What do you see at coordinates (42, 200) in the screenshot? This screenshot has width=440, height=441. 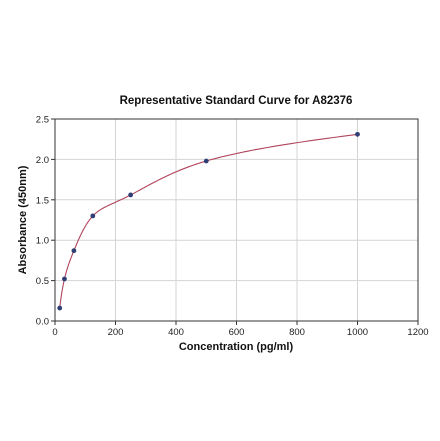 I see `y-tick-label: 1.5` at bounding box center [42, 200].